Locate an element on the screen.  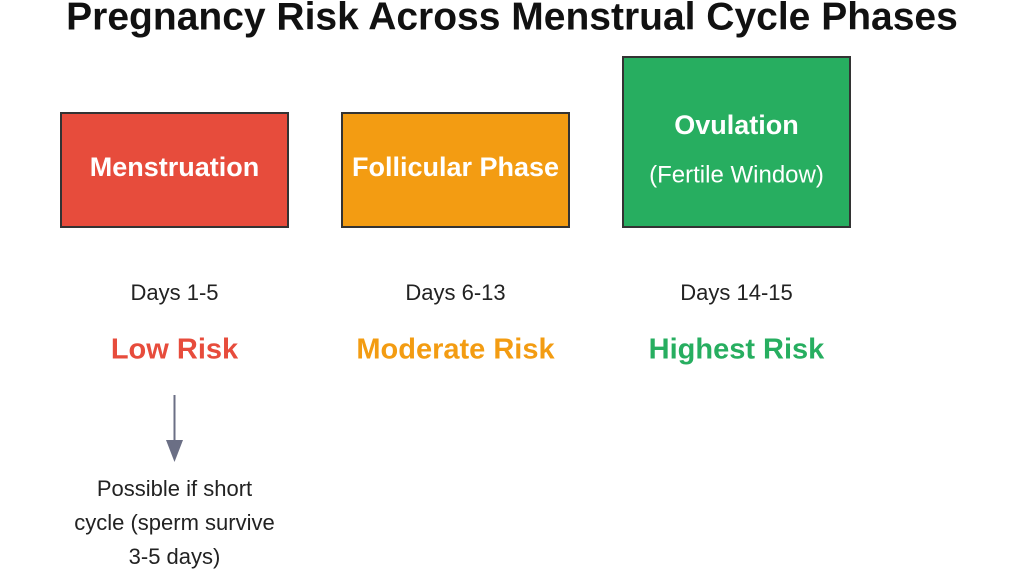
phase-label: Ovulation is located at coordinates (736, 125).